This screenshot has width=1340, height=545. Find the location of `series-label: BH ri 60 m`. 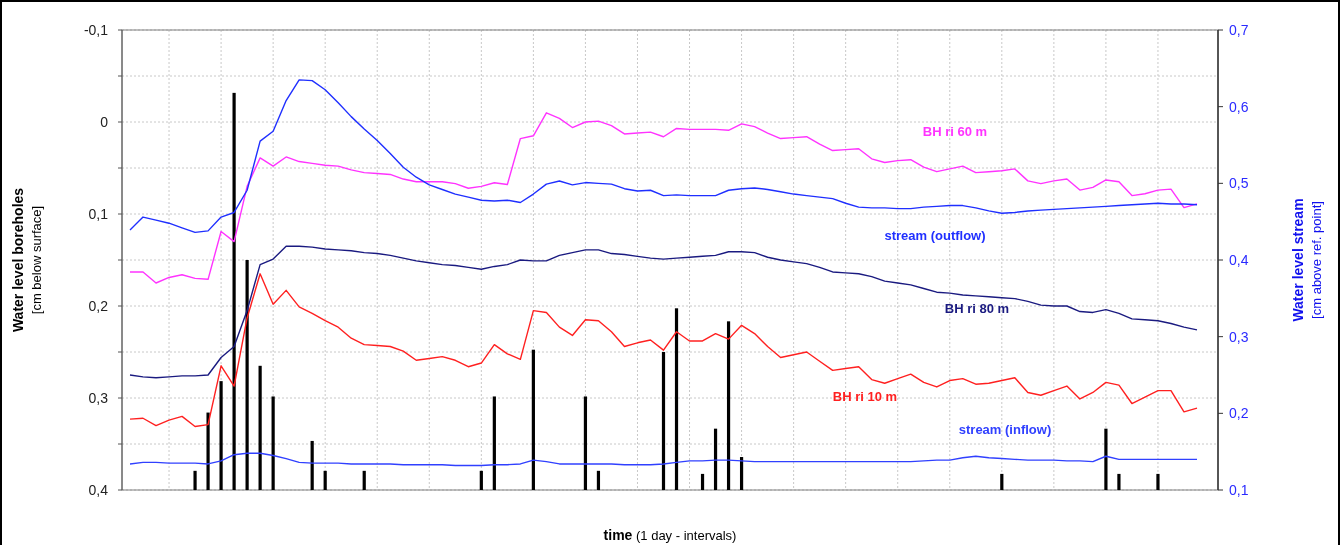

series-label: BH ri 60 m is located at coordinates (955, 131).